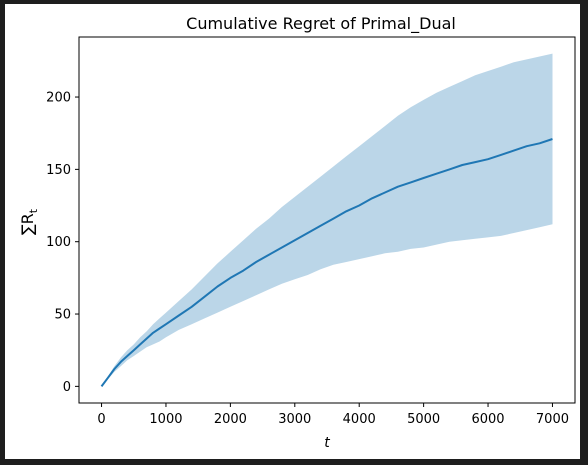 This screenshot has height=465, width=588. Describe the element at coordinates (58, 170) in the screenshot. I see `y-tick-label: 150` at that location.